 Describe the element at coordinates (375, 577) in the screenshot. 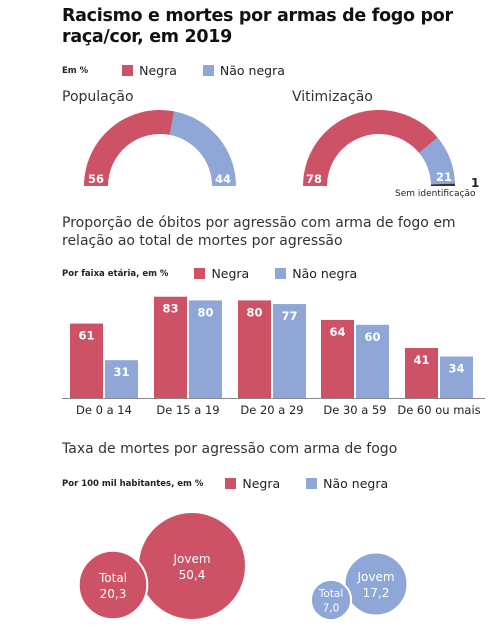

I see `bubble-label-1-1: Jovem` at that location.